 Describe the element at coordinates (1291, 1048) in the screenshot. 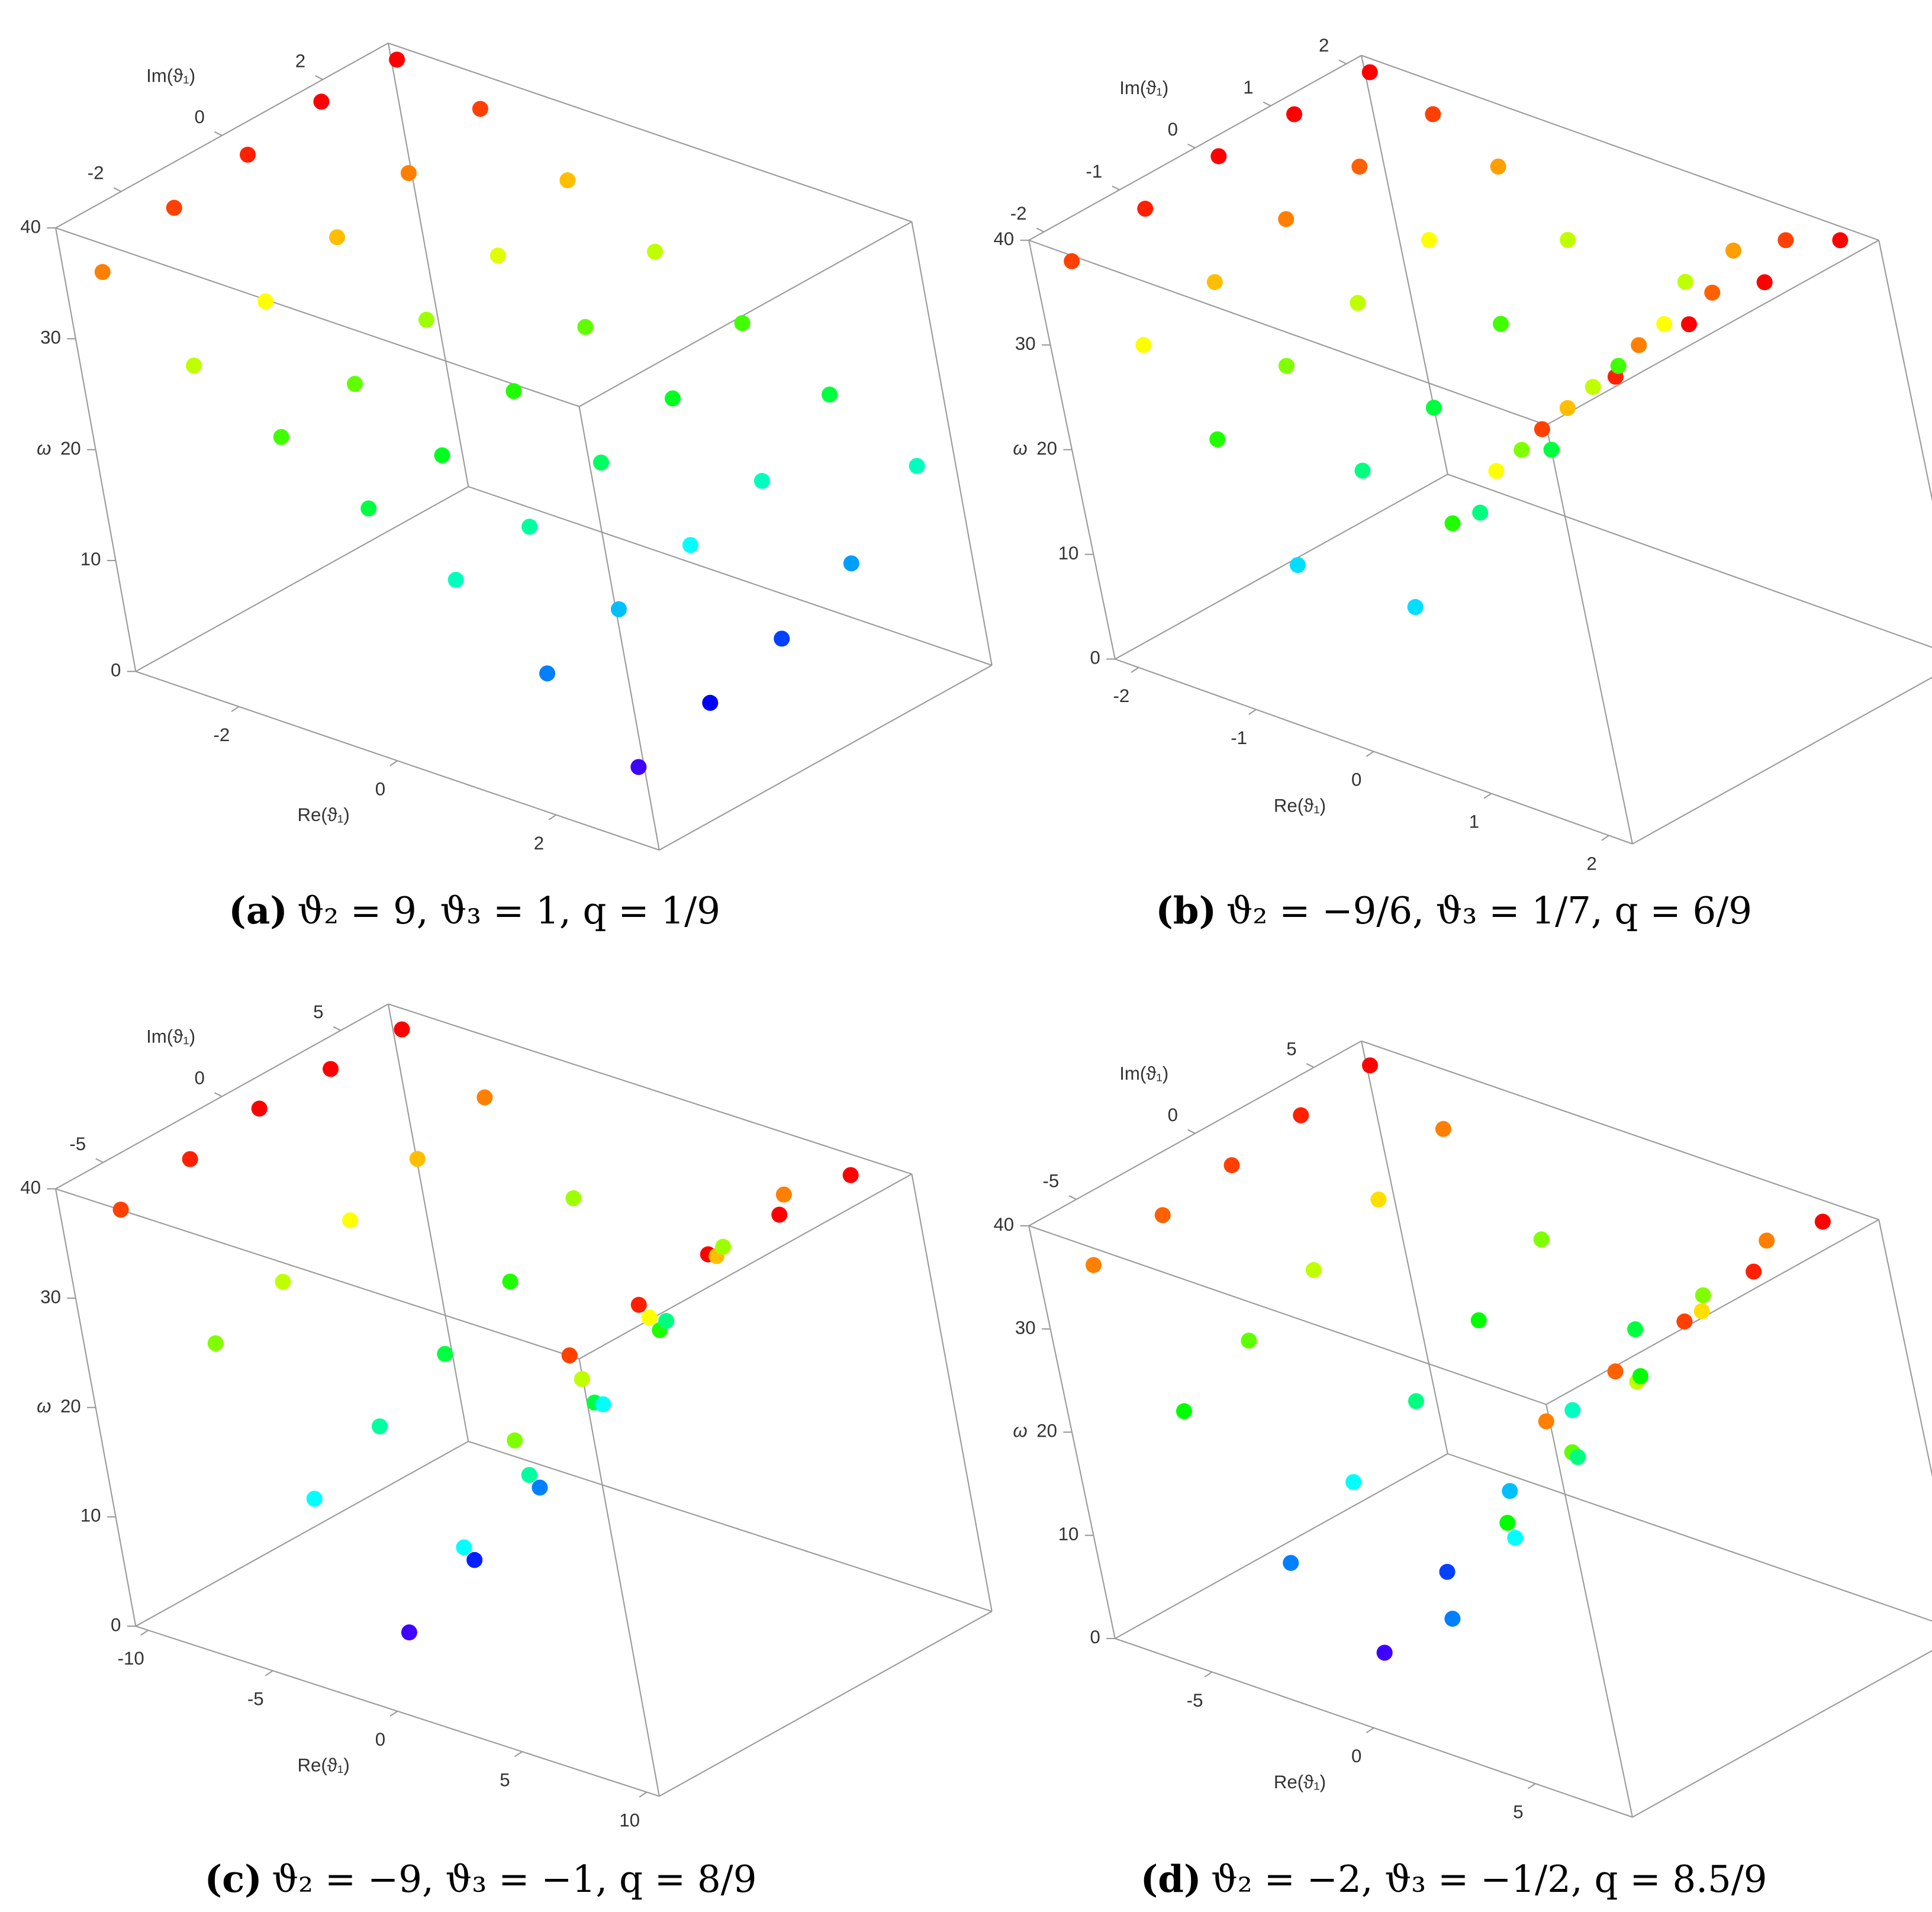

I see `y-tick-label: 5` at that location.